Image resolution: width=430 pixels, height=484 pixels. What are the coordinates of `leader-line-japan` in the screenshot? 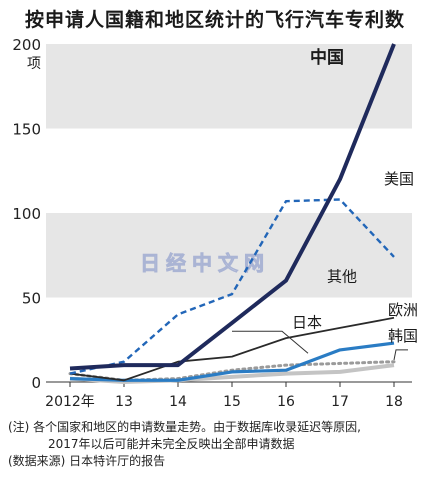 It's located at (270, 342).